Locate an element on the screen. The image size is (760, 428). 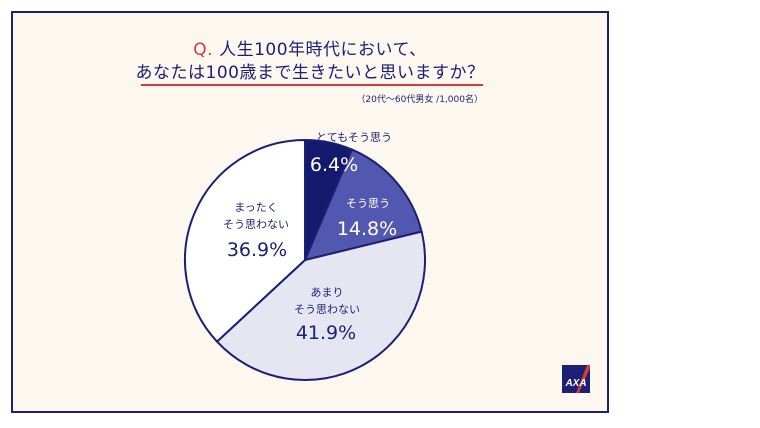
slice-label-2-line-0: あまり is located at coordinates (327, 292).